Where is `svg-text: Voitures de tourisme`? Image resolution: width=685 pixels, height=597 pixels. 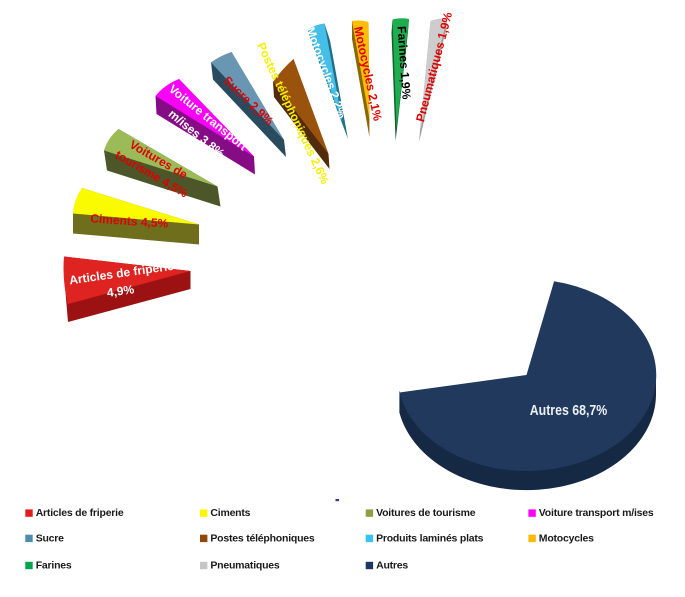 svg-text: Voitures de tourisme is located at coordinates (426, 513).